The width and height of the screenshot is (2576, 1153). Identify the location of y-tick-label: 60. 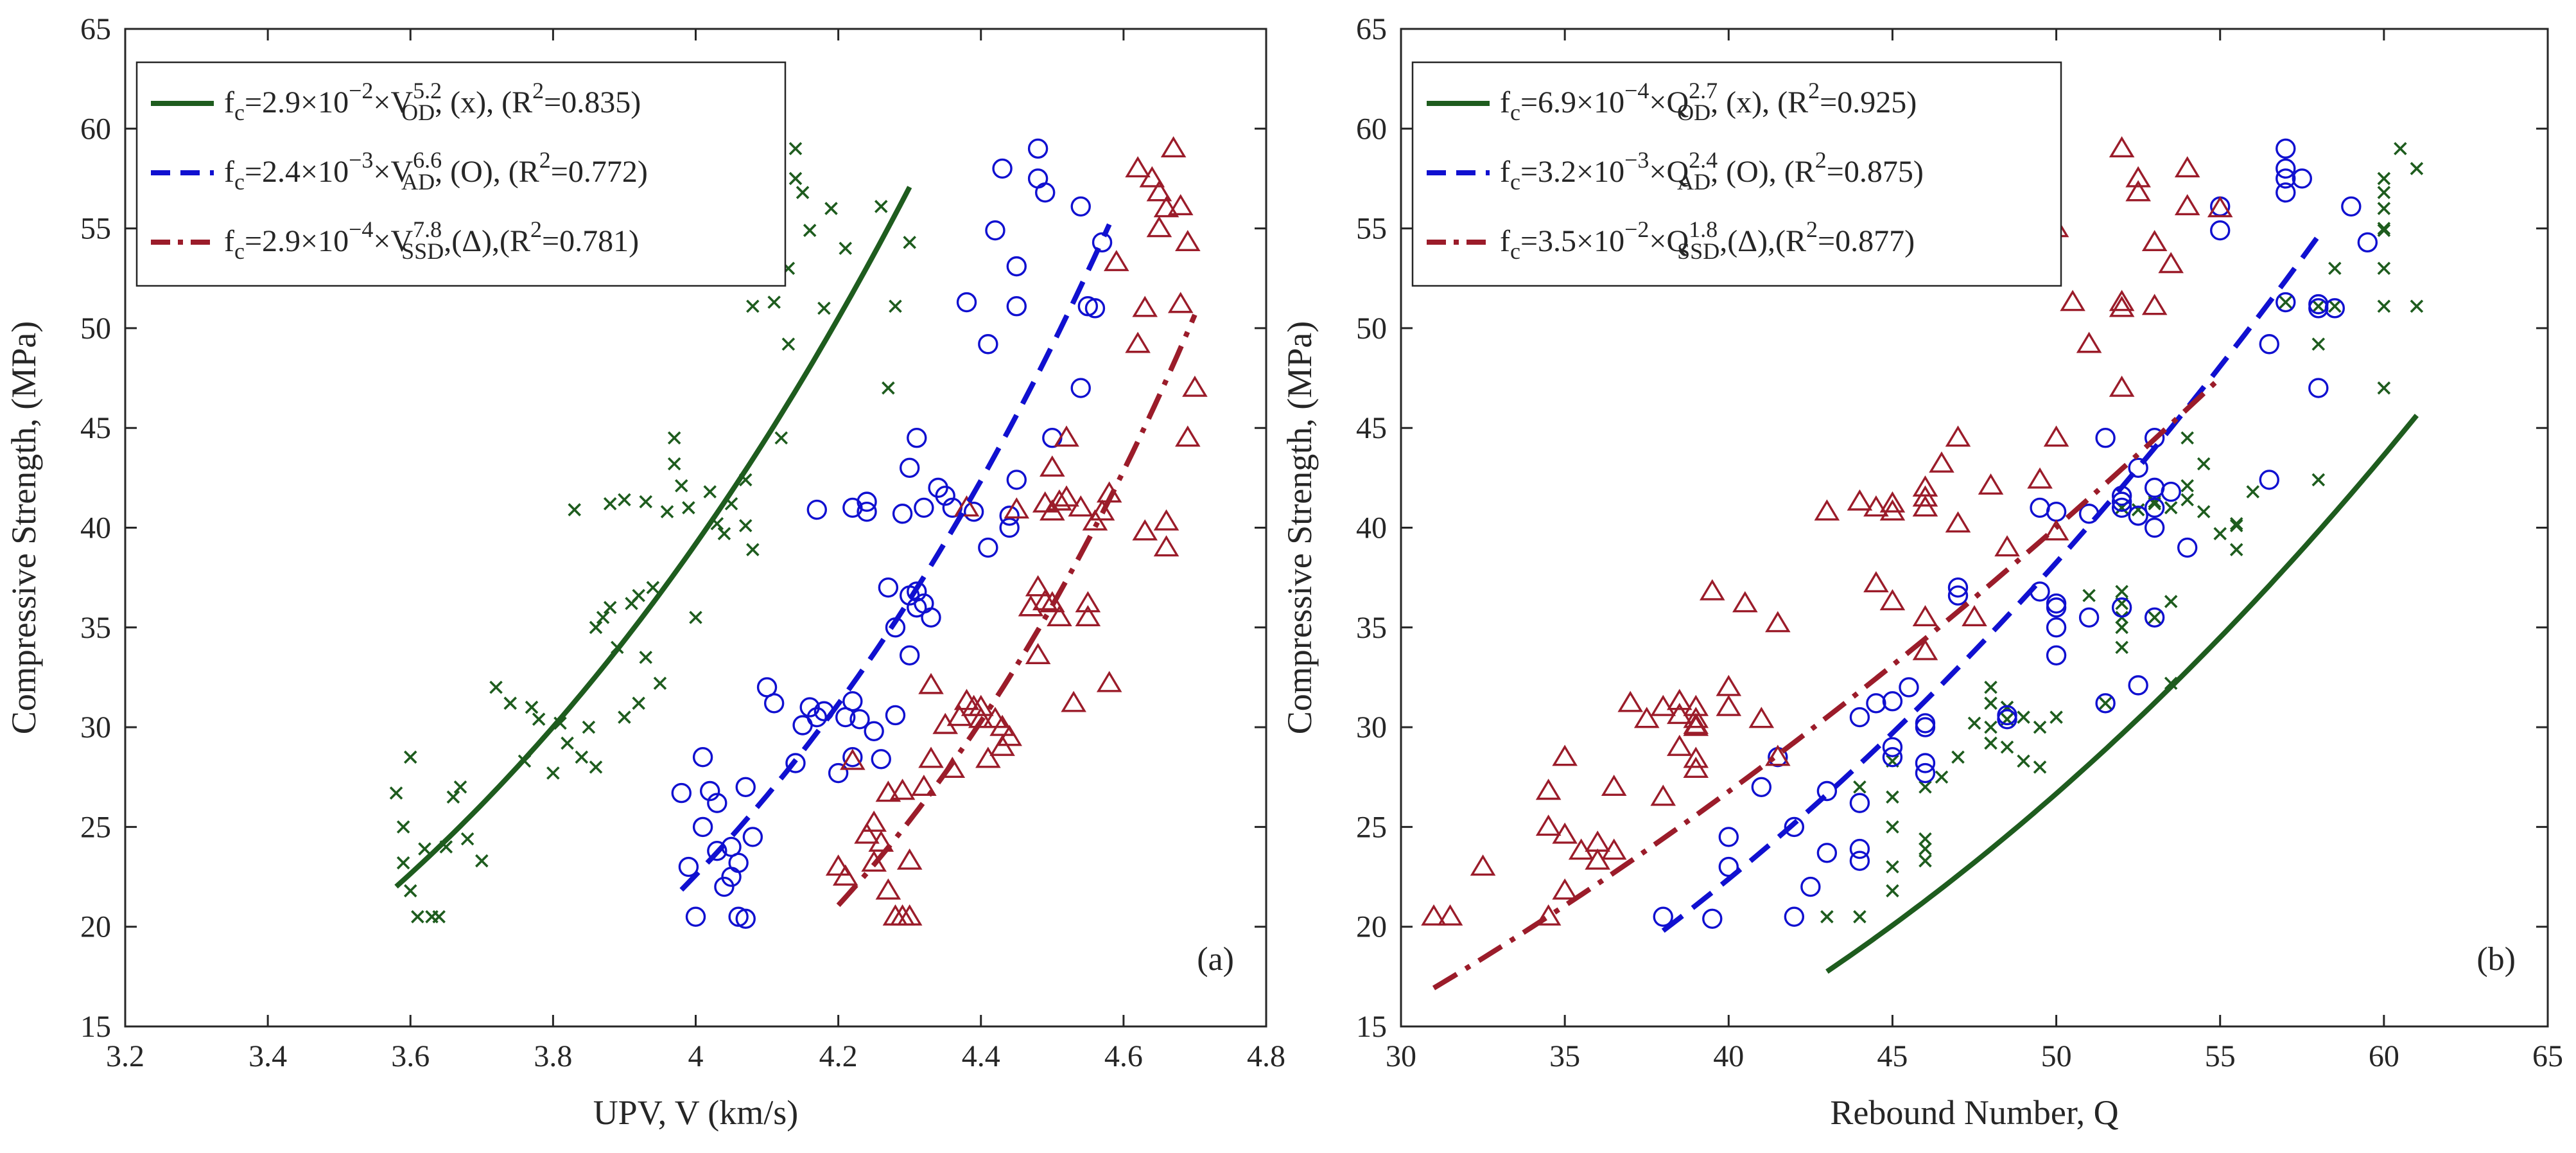
(95, 129).